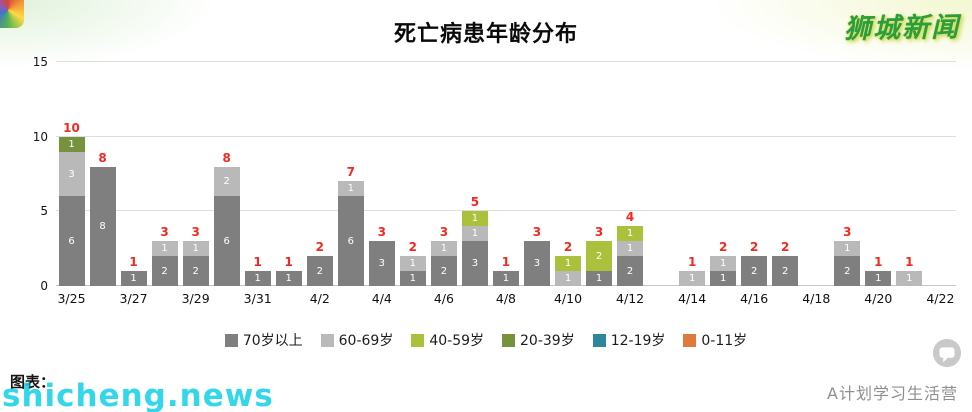 Image resolution: width=972 pixels, height=412 pixels. I want to click on bar-total-label: 8, so click(226, 157).